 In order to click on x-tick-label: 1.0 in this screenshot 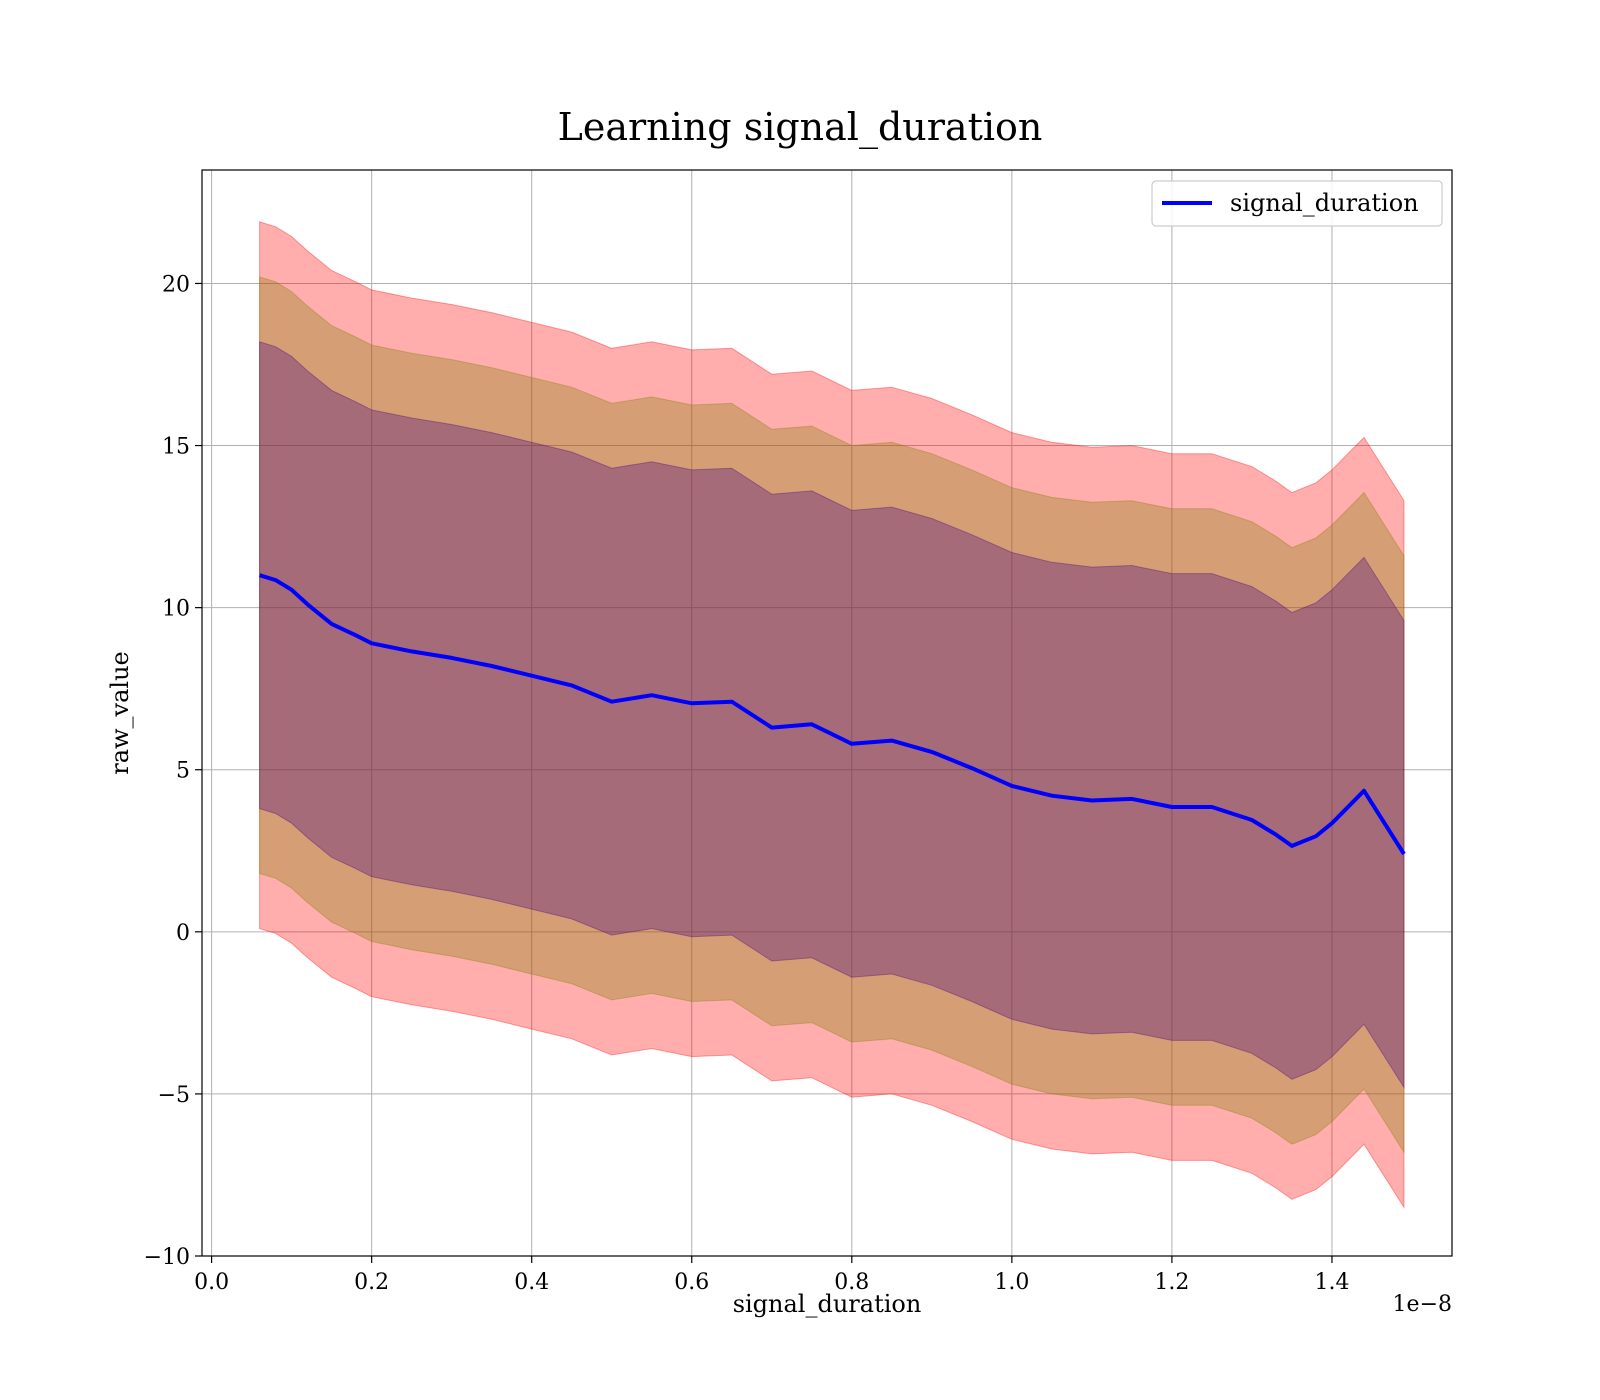, I will do `click(1011, 1282)`.